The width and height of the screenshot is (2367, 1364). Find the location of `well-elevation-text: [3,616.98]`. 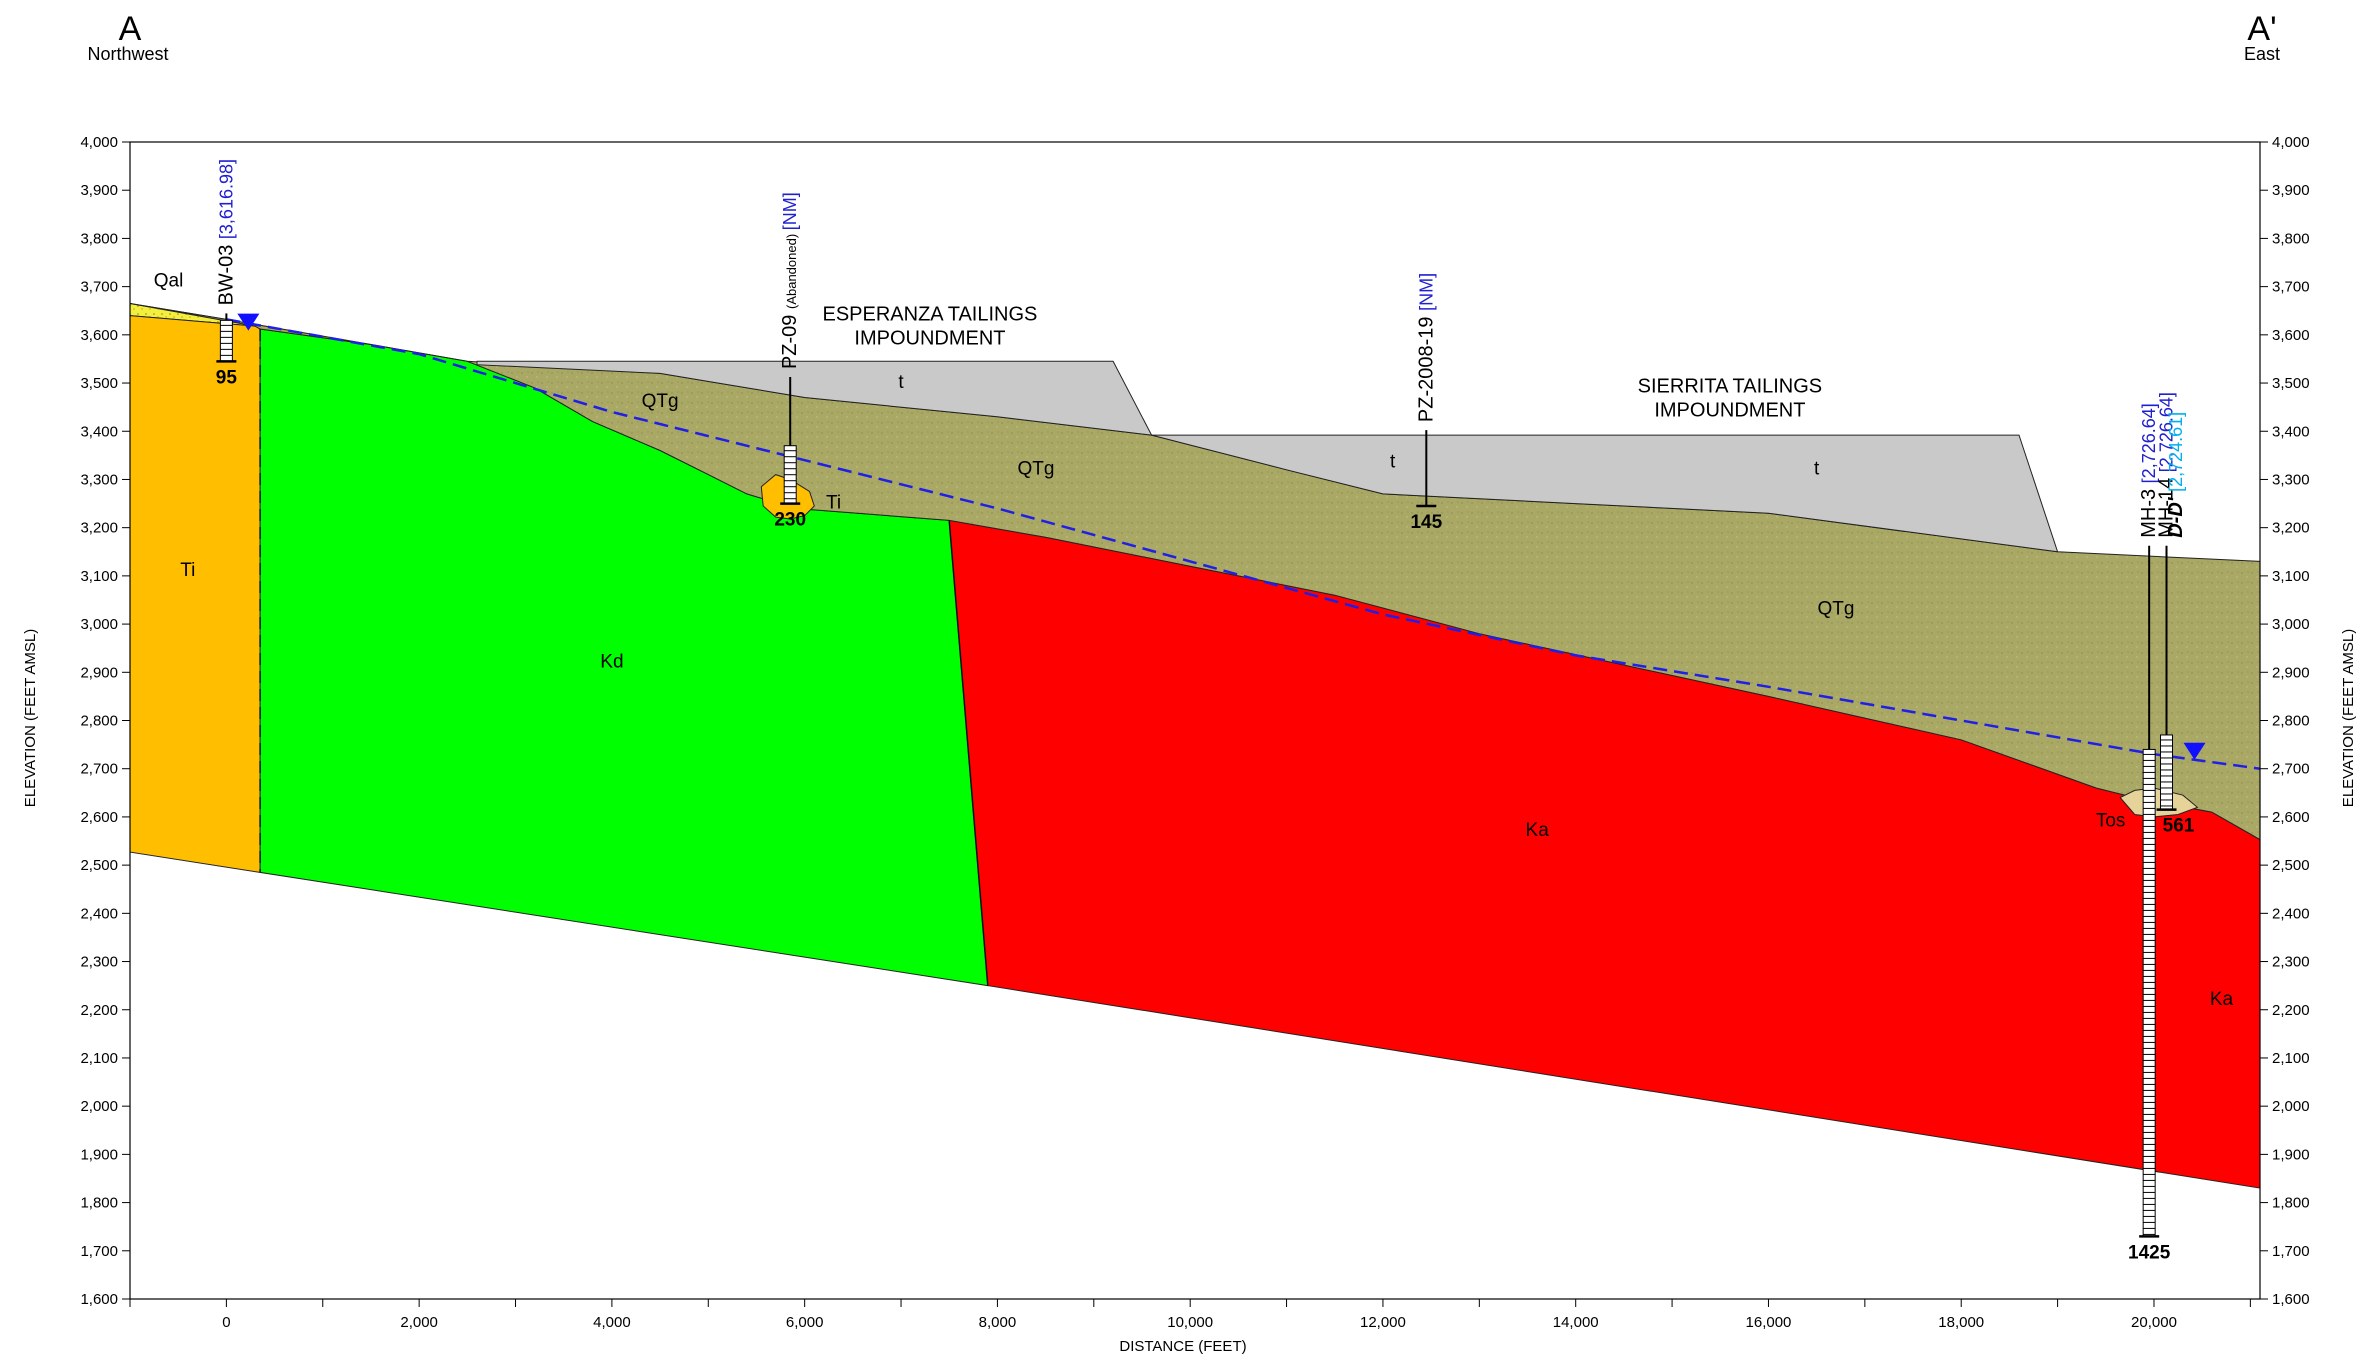

well-elevation-text: [3,616.98] is located at coordinates (226, 199).